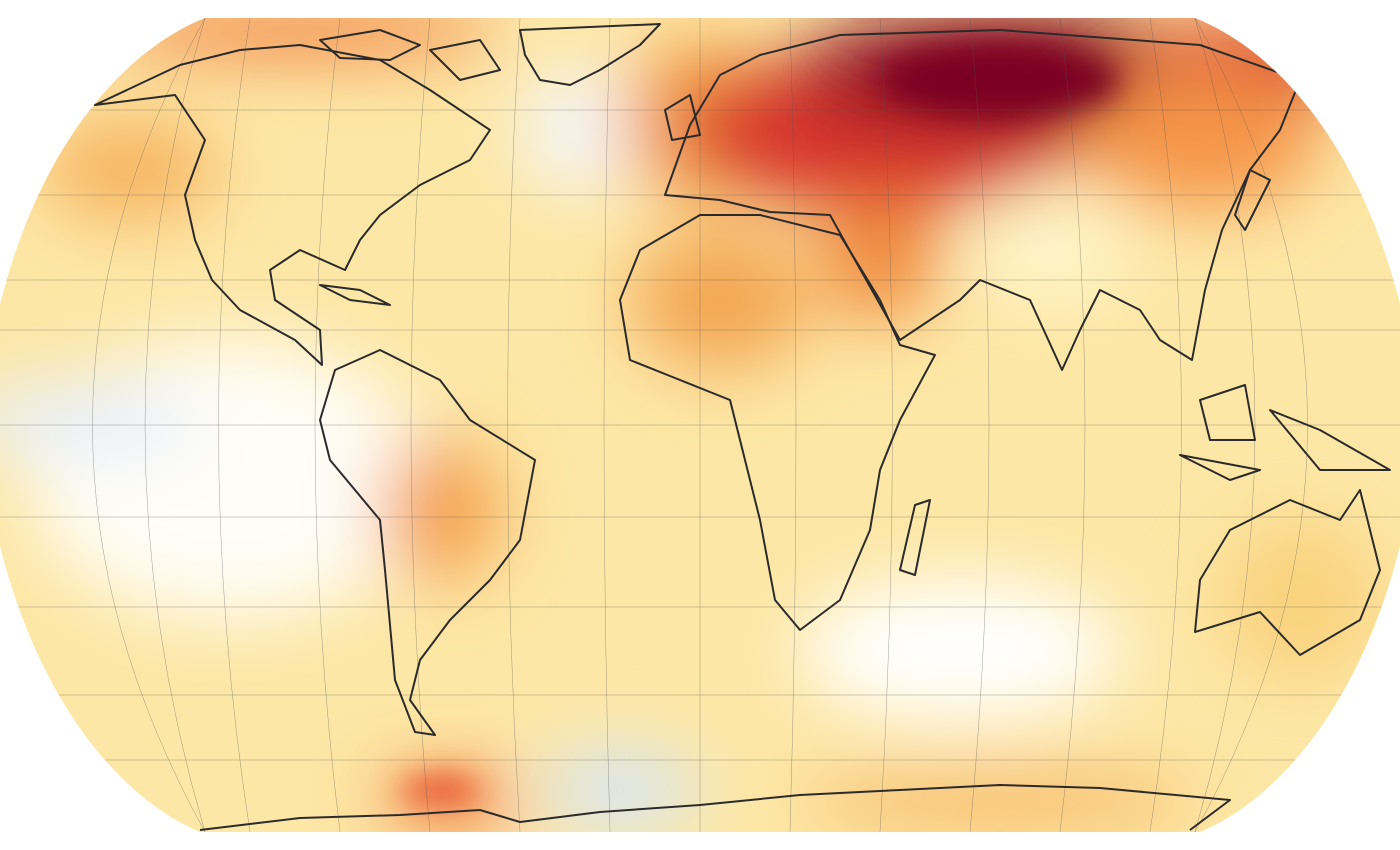  Describe the element at coordinates (1252, 200) in the screenshot. I see `japan` at that location.